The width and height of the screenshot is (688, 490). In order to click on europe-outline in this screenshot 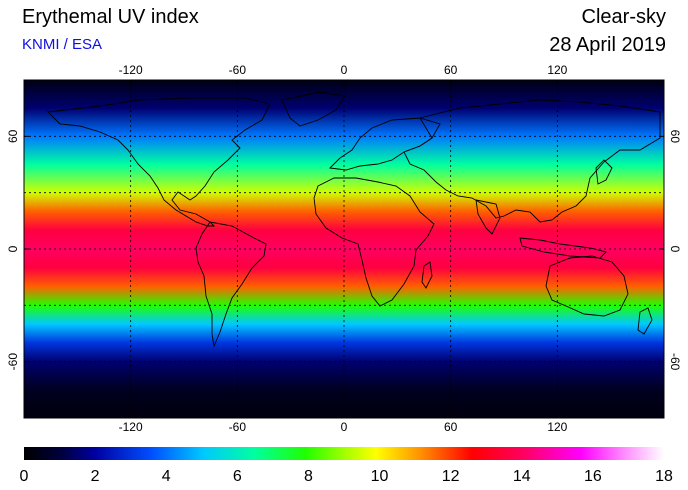, I will do `click(385, 144)`.